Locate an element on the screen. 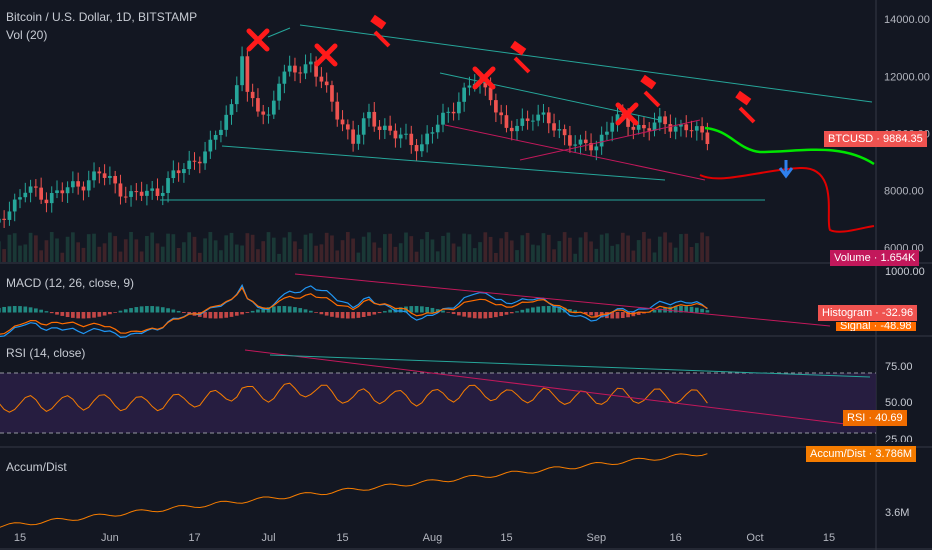 Image resolution: width=932 pixels, height=550 pixels. macd-tick: 1000.00 is located at coordinates (905, 272).